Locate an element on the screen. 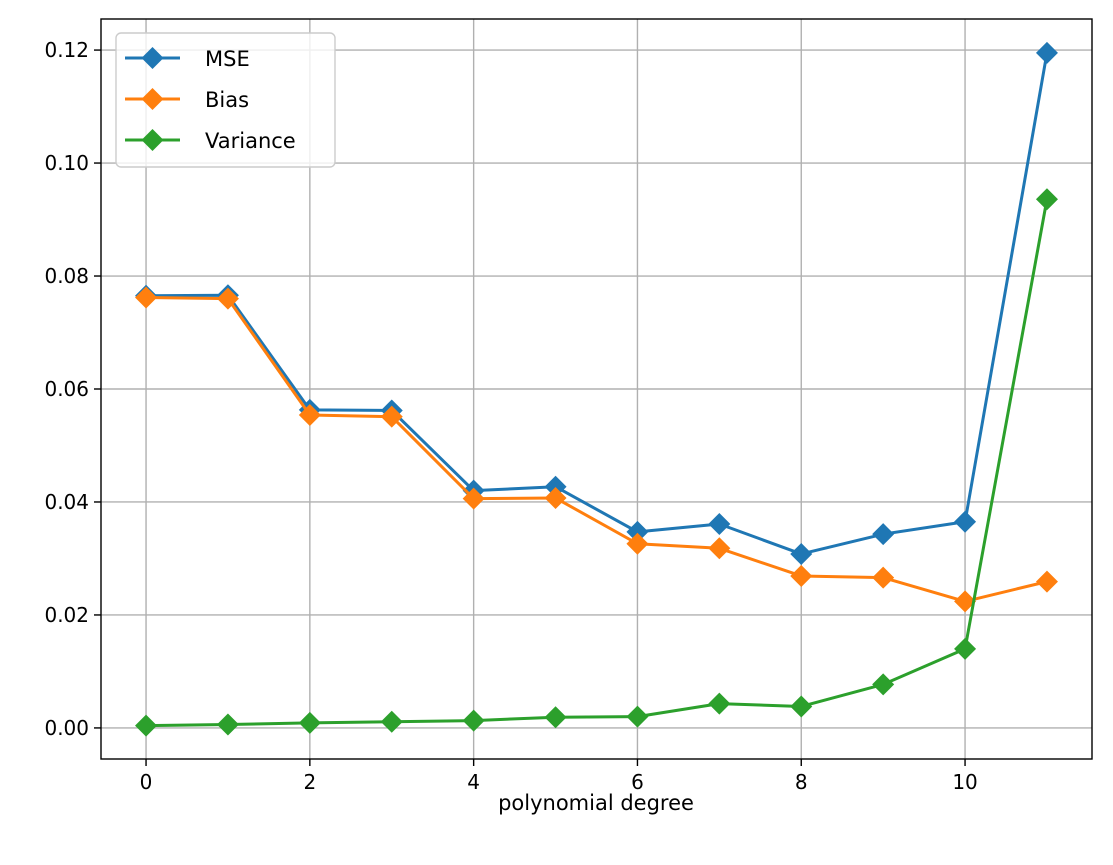 The image size is (1113, 865). legend-mse-label: MSE is located at coordinates (227, 59).